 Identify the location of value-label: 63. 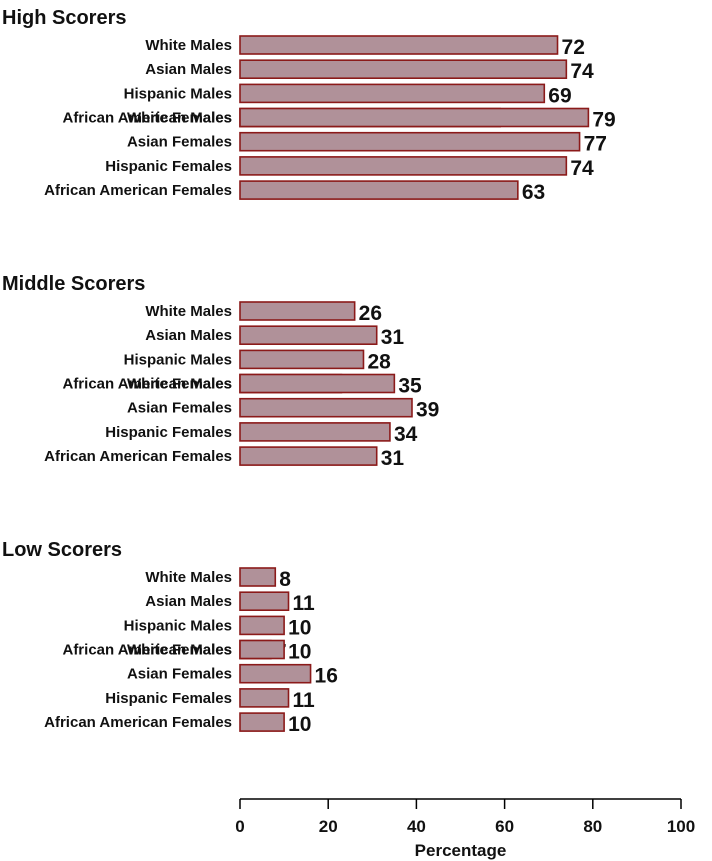
(533, 192).